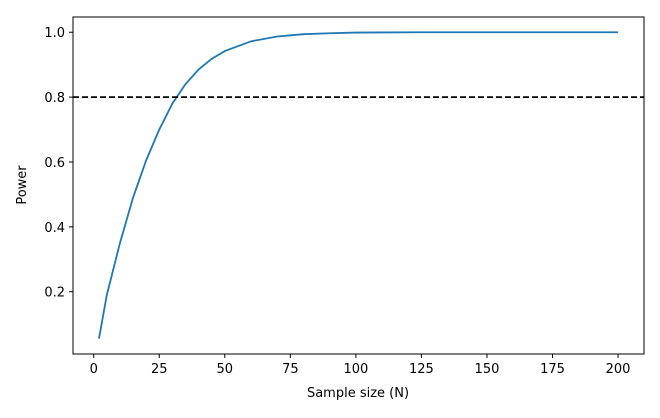 This screenshot has width=660, height=418. I want to click on x-tick-label: 50, so click(225, 369).